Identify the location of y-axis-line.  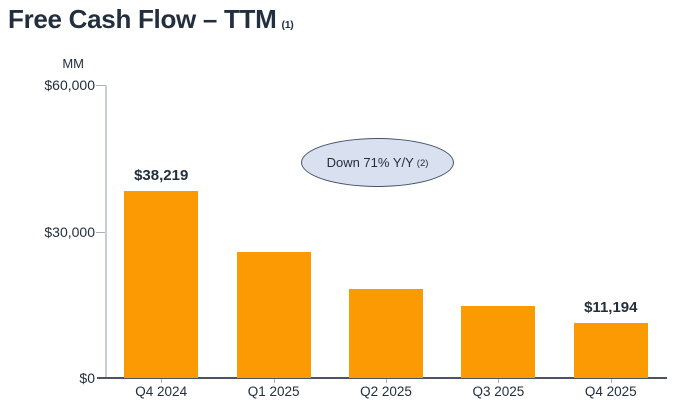
(106, 231).